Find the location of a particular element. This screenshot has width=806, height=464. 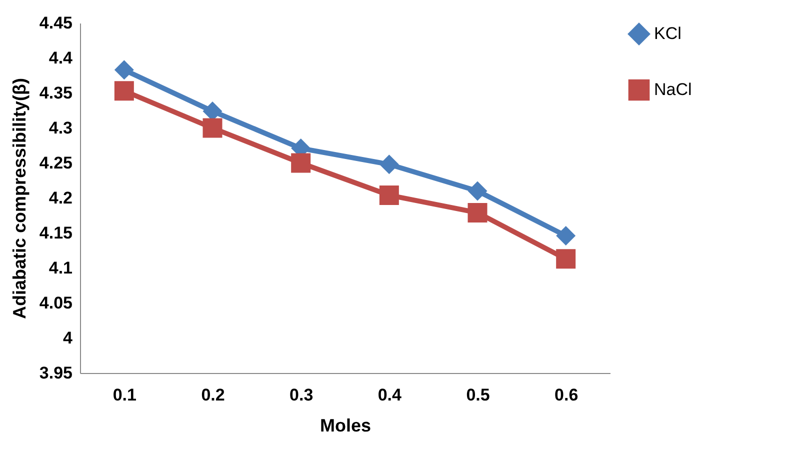

y-tick-label: 4 is located at coordinates (68, 338).